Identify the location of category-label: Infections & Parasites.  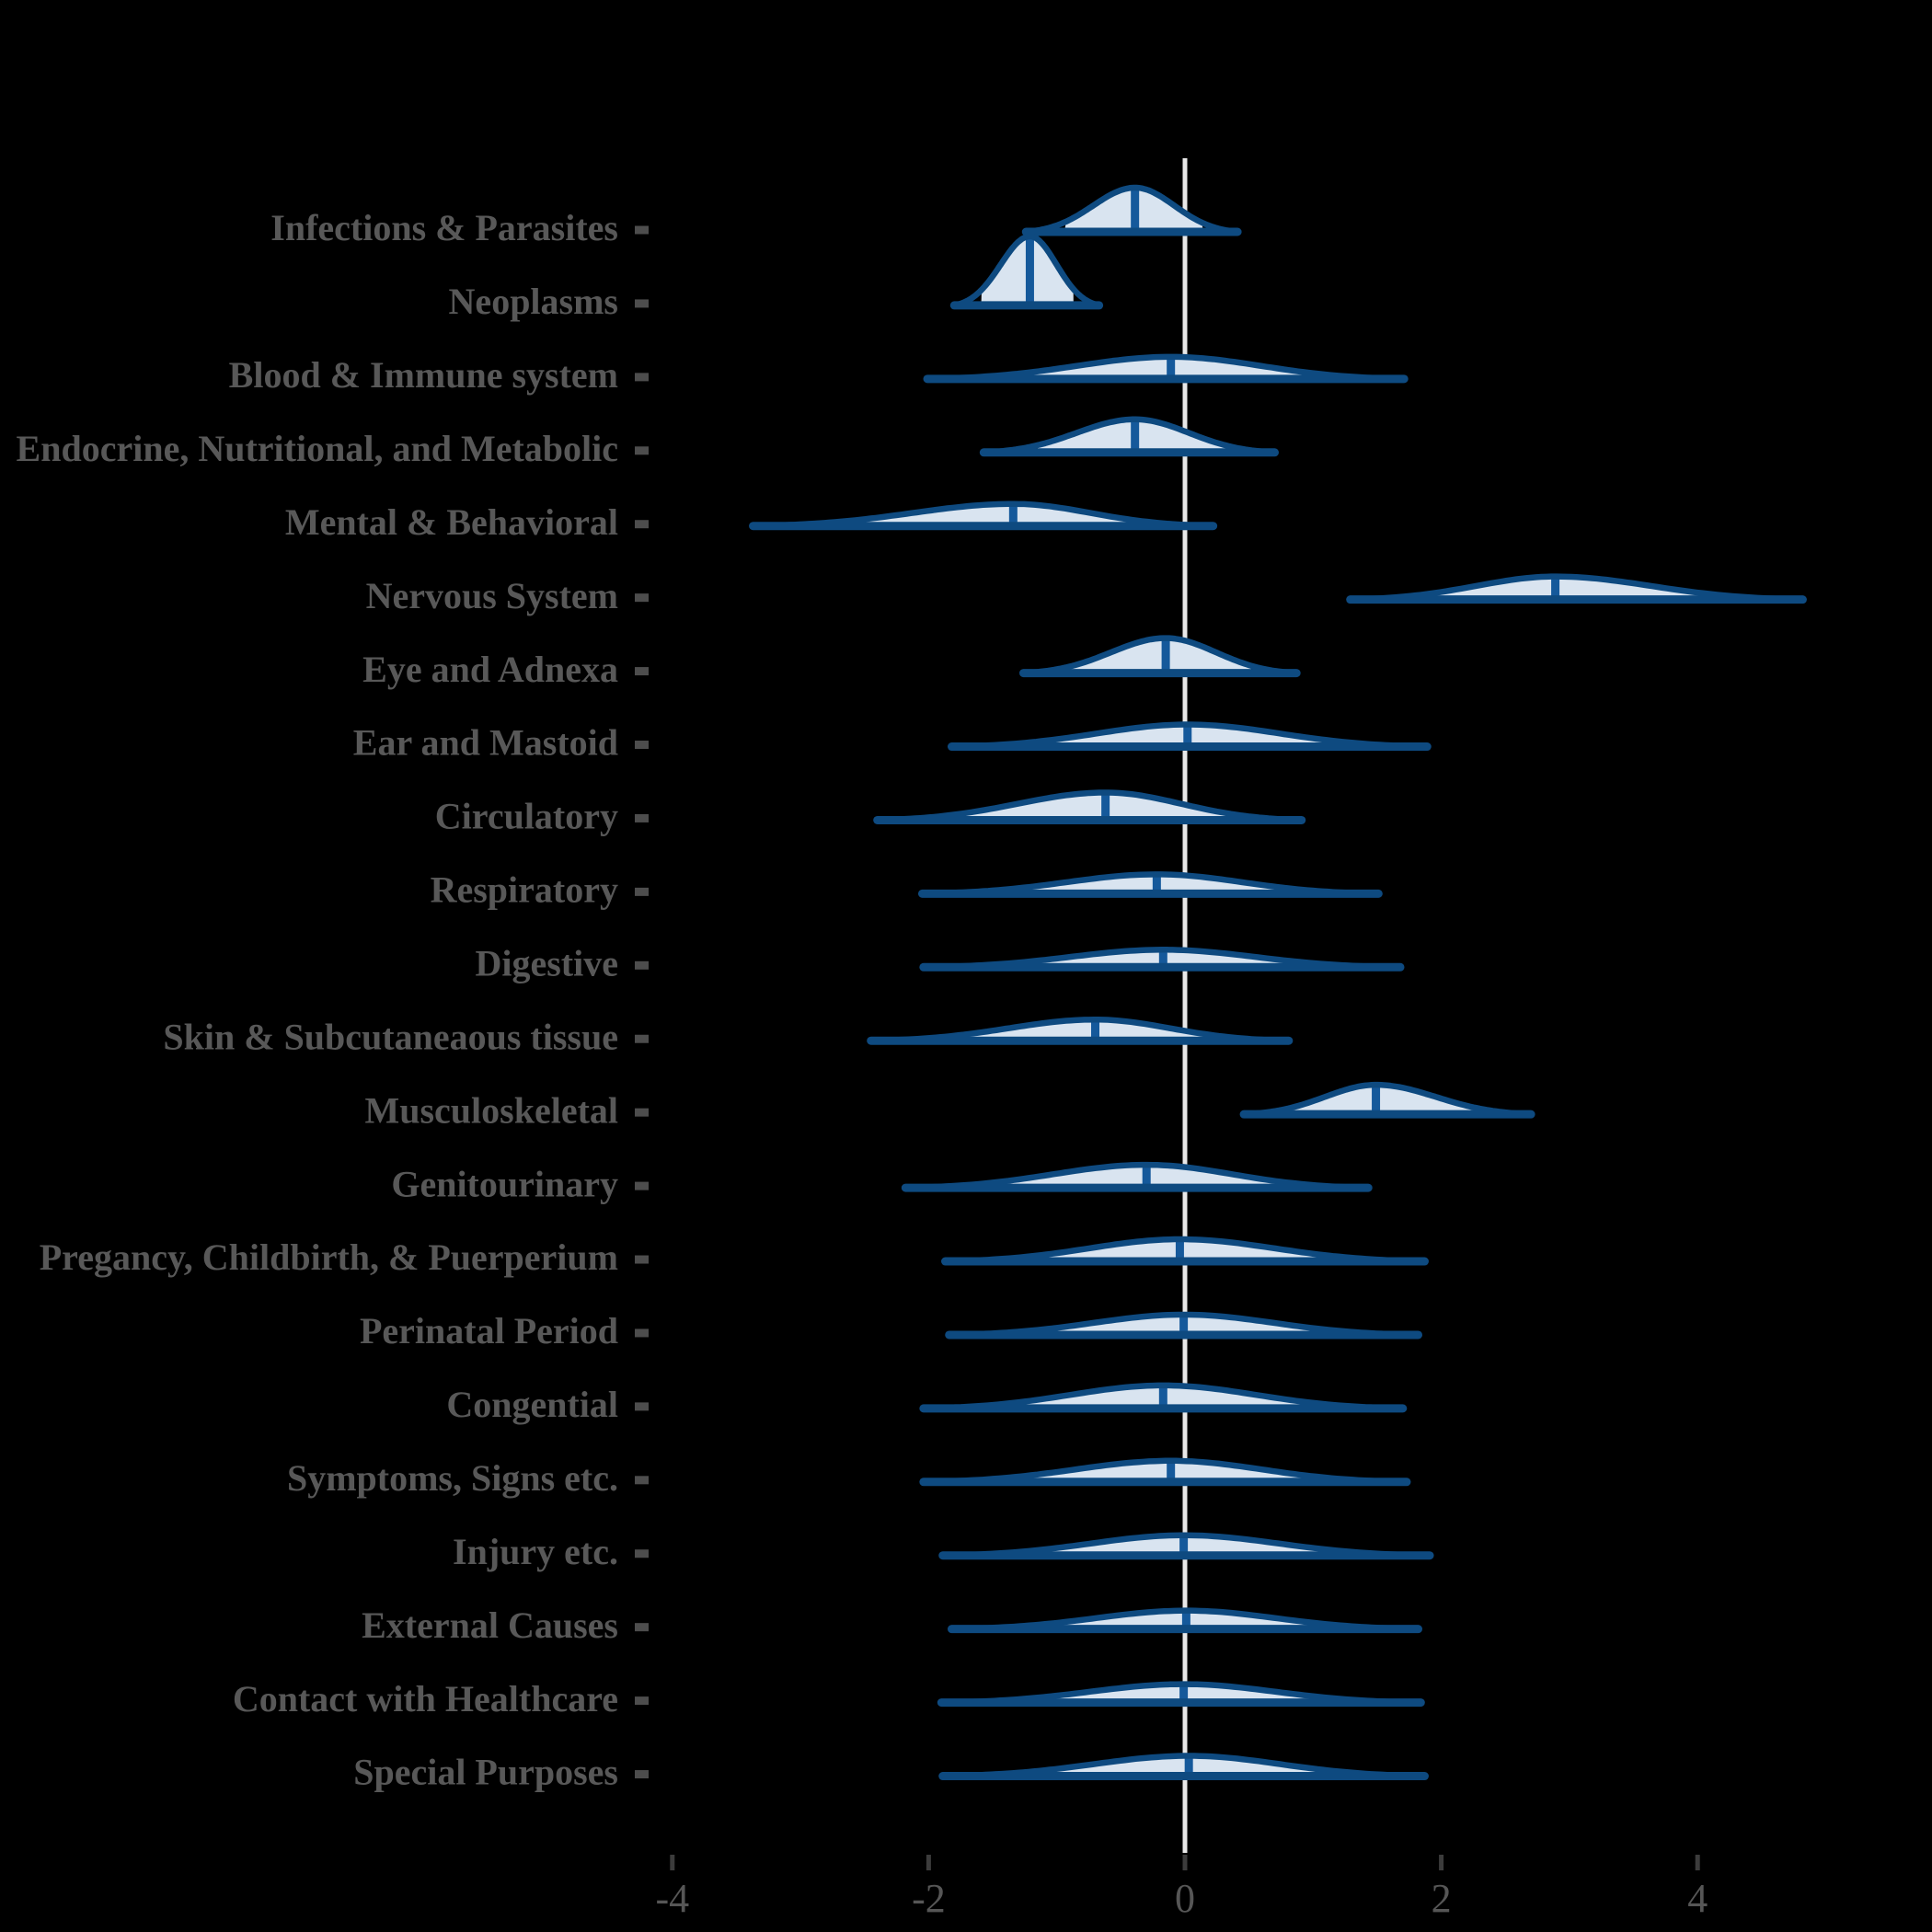
(444, 227).